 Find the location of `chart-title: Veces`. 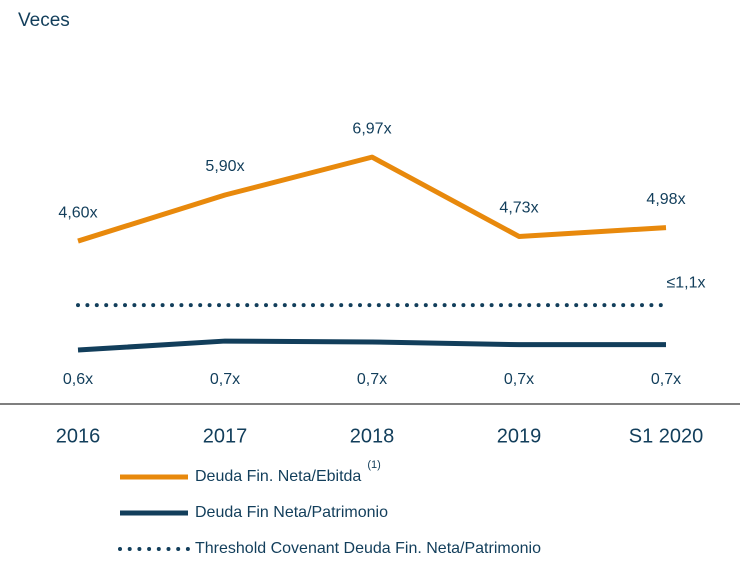

chart-title: Veces is located at coordinates (44, 20).